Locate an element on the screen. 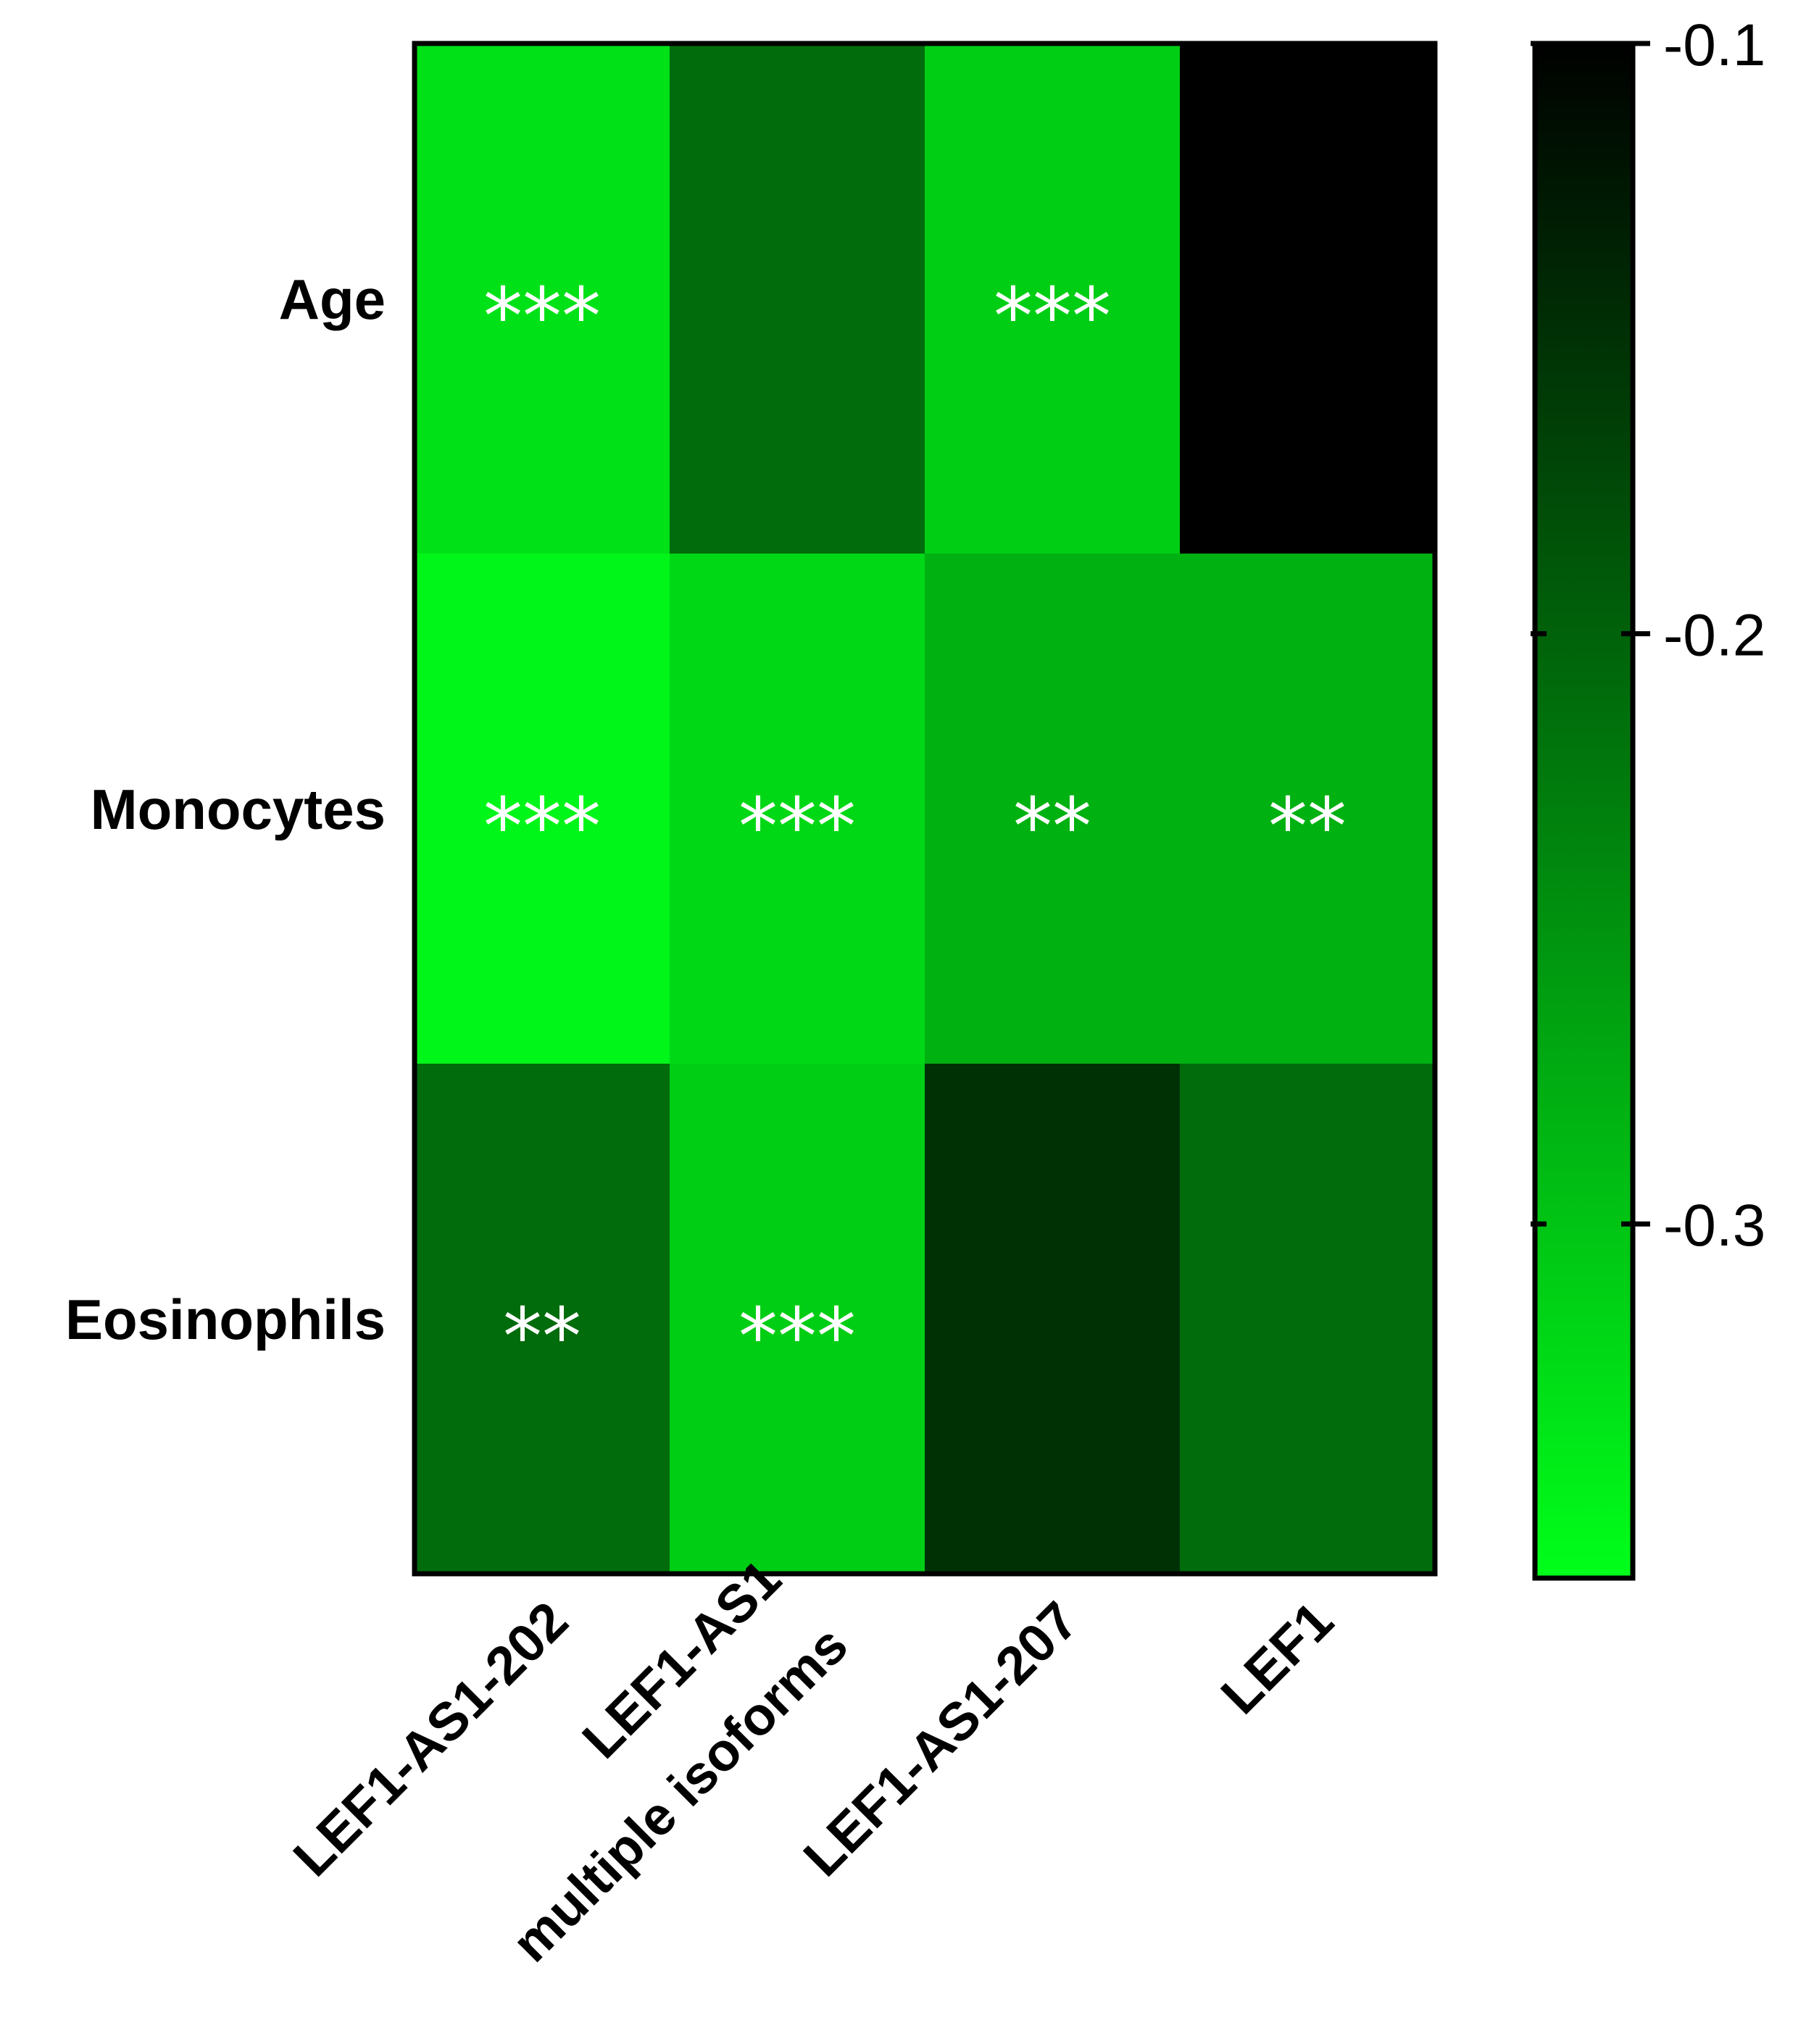  significance-label-0-2: *** is located at coordinates (1052, 317).